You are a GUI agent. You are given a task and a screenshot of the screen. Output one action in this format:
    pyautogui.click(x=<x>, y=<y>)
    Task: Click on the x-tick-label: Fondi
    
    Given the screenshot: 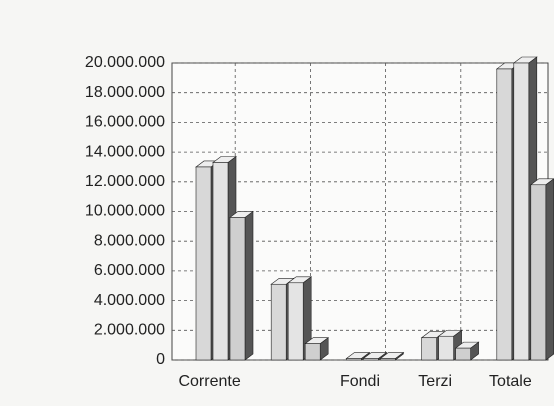 What is the action you would take?
    pyautogui.click(x=360, y=381)
    